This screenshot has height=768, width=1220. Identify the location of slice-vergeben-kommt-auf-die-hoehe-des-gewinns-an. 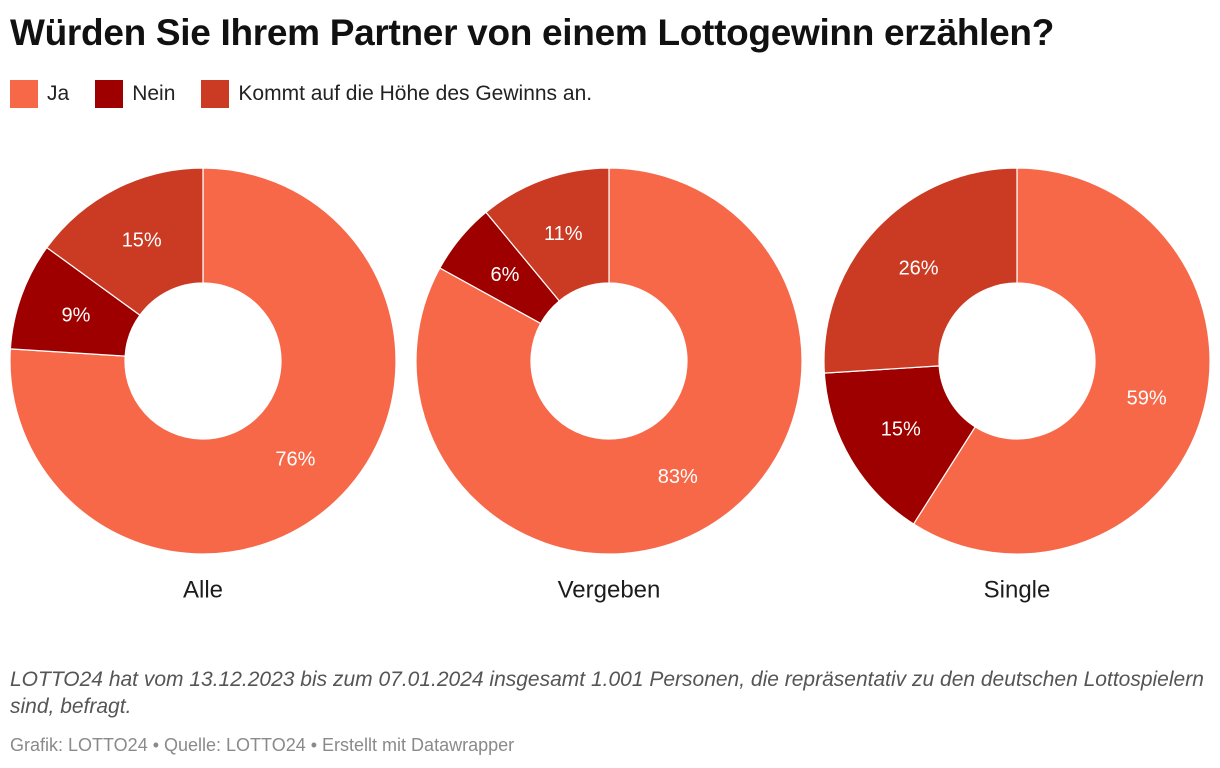
(547, 234).